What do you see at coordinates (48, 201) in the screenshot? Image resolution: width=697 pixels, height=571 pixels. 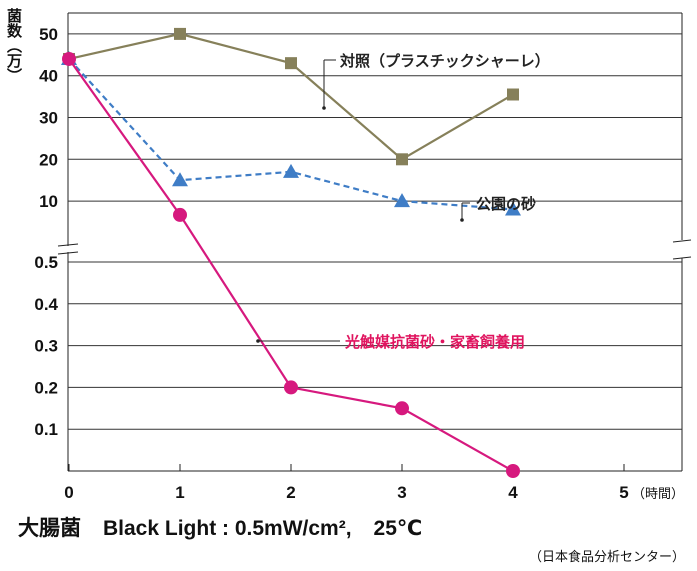 I see `y-tick-label: 10` at bounding box center [48, 201].